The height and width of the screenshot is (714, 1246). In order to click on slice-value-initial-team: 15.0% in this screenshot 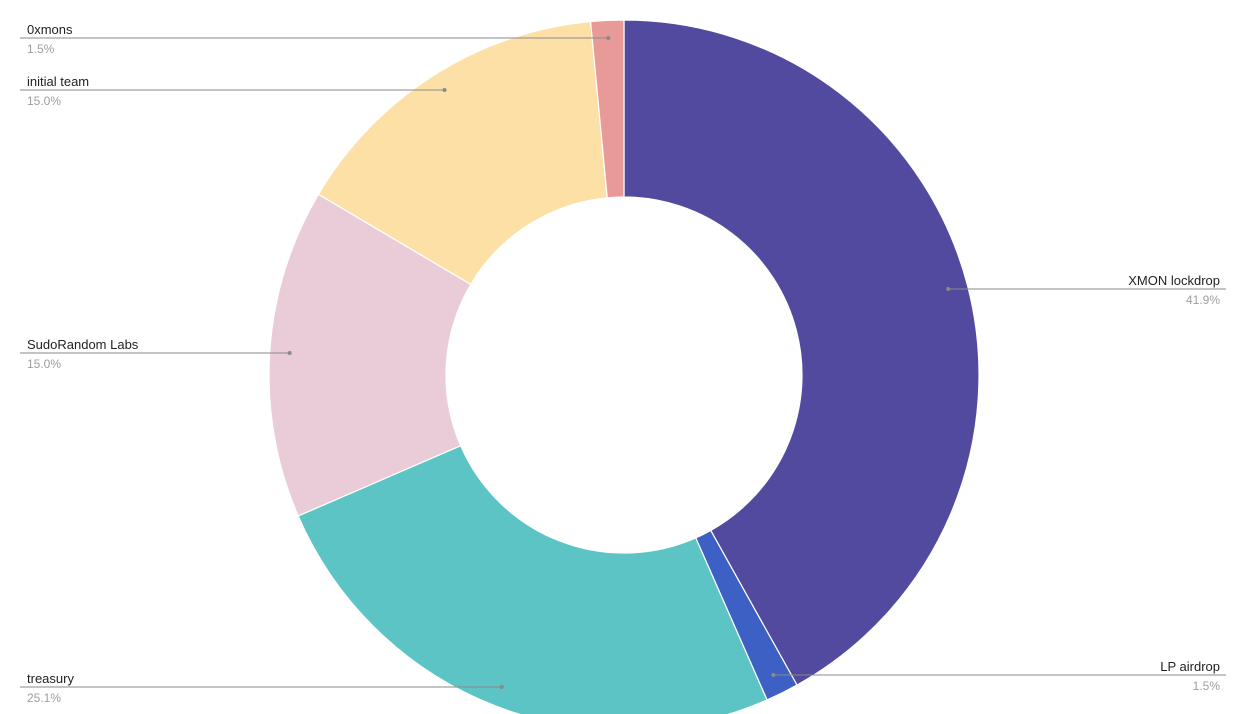, I will do `click(44, 101)`.